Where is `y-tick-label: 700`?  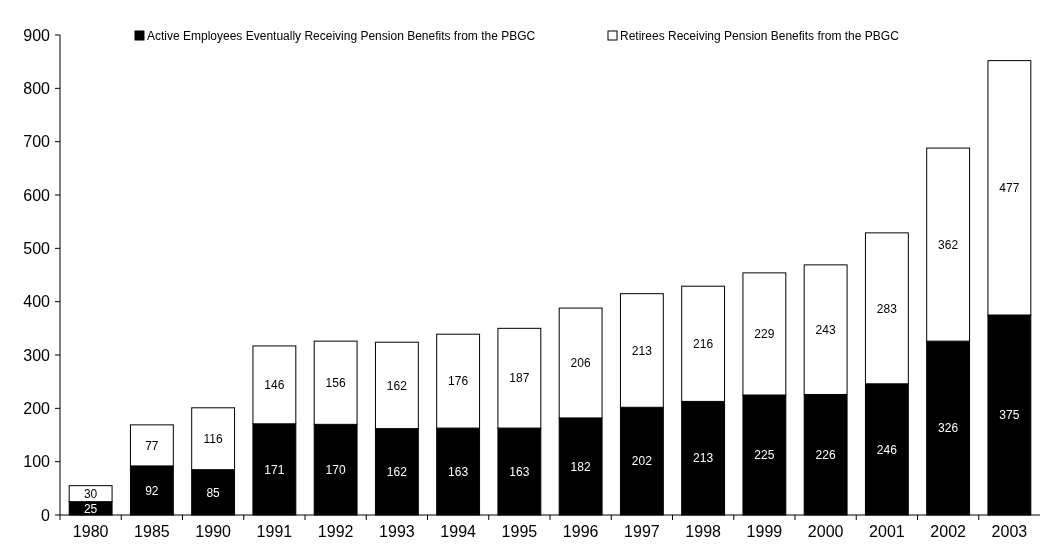 y-tick-label: 700 is located at coordinates (37, 142).